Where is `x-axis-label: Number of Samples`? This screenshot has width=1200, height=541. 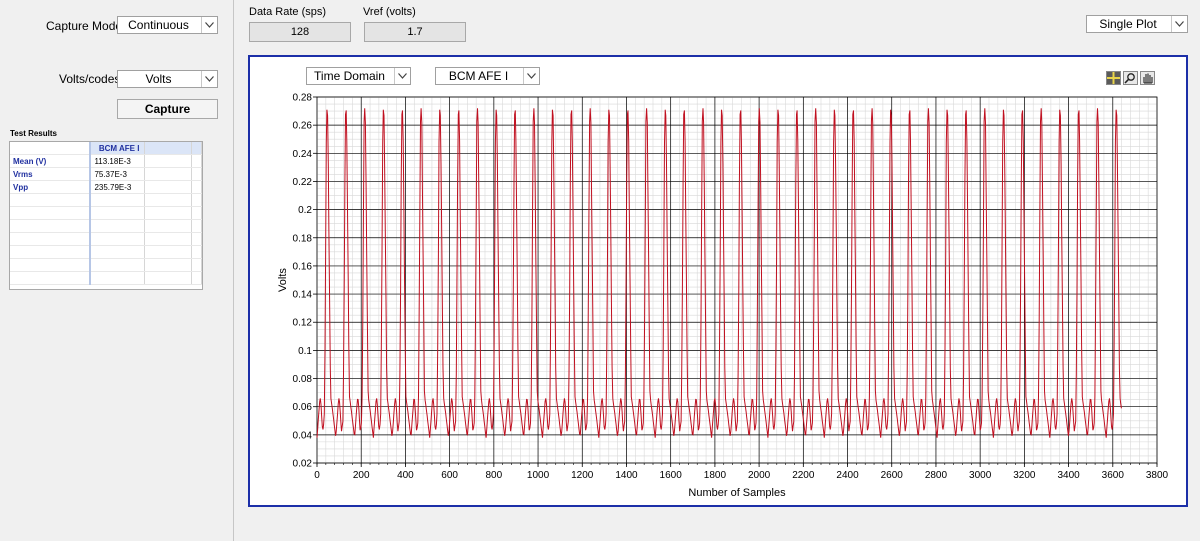 x-axis-label: Number of Samples is located at coordinates (737, 493).